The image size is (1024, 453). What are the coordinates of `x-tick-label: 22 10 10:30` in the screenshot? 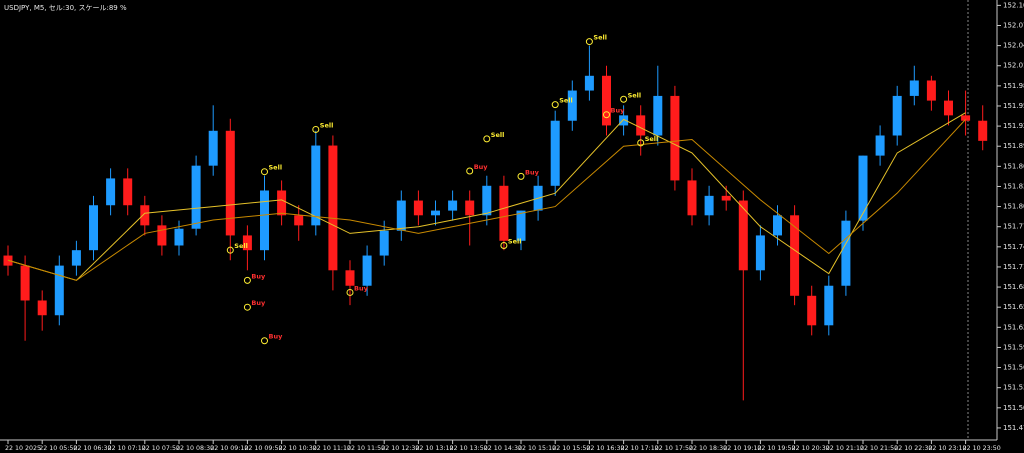 It's located at (298, 448).